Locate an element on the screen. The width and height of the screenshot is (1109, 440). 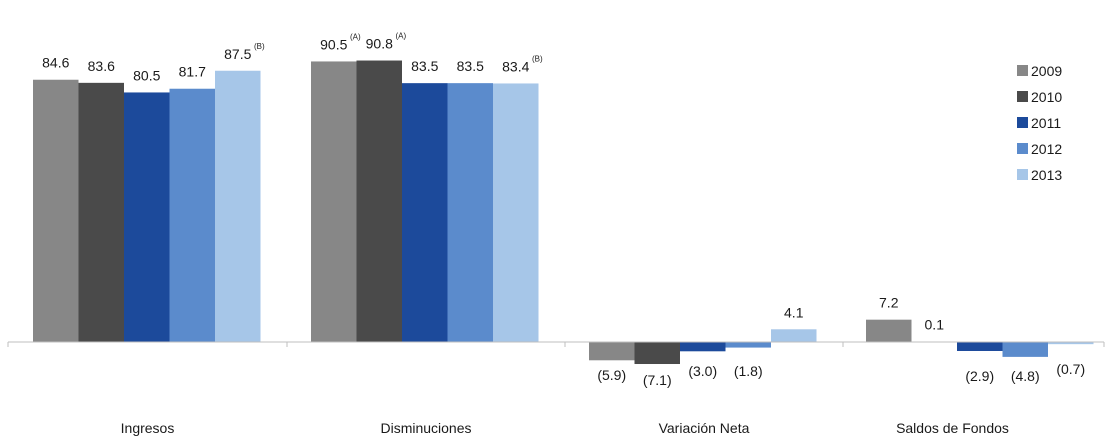
value-label-2013-2: 4.1 is located at coordinates (794, 312).